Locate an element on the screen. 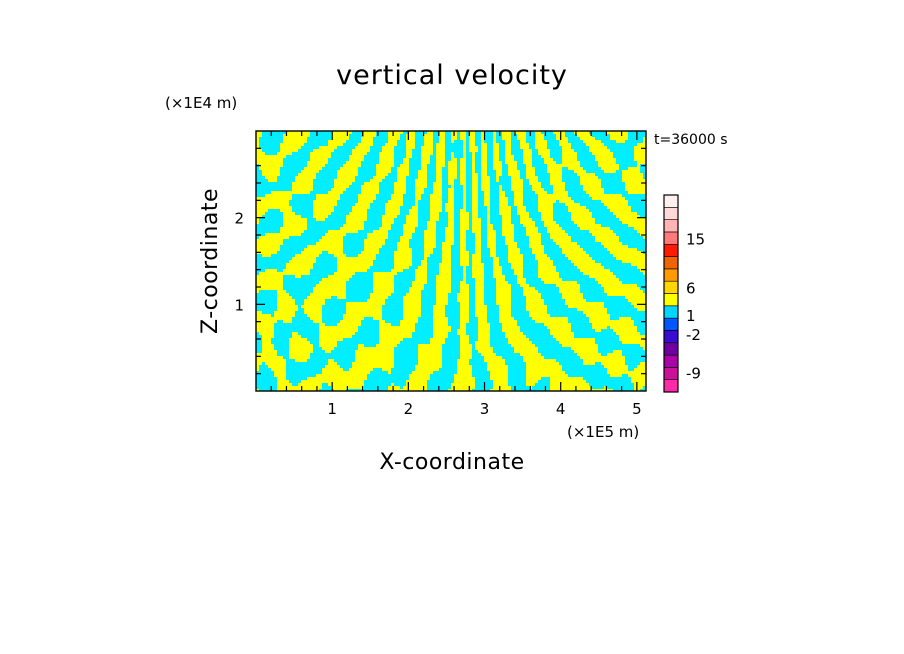  y-tick-label: 2 is located at coordinates (239, 219).